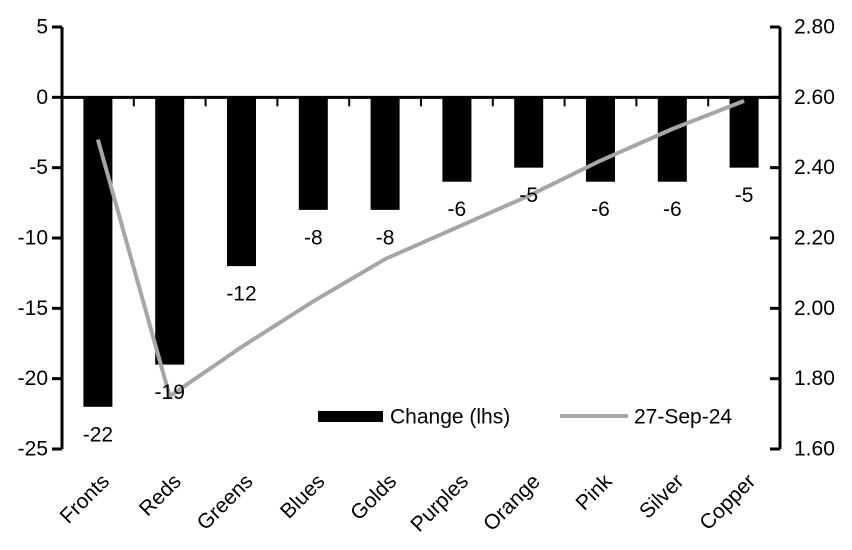  What do you see at coordinates (98, 434) in the screenshot?
I see `bar-value-label: -22` at bounding box center [98, 434].